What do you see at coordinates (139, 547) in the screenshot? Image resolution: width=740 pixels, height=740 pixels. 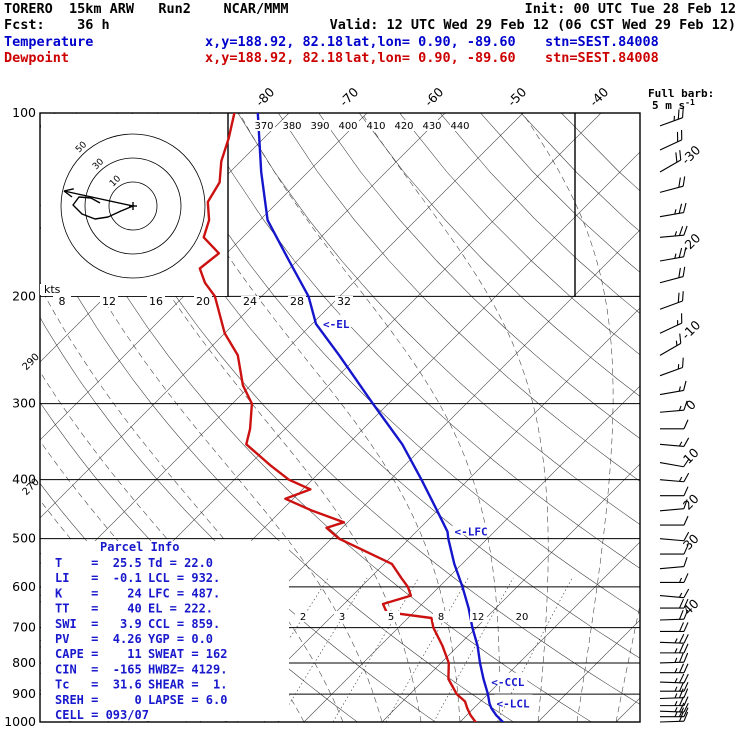 I see `svg-text: Parcel Info` at bounding box center [139, 547].